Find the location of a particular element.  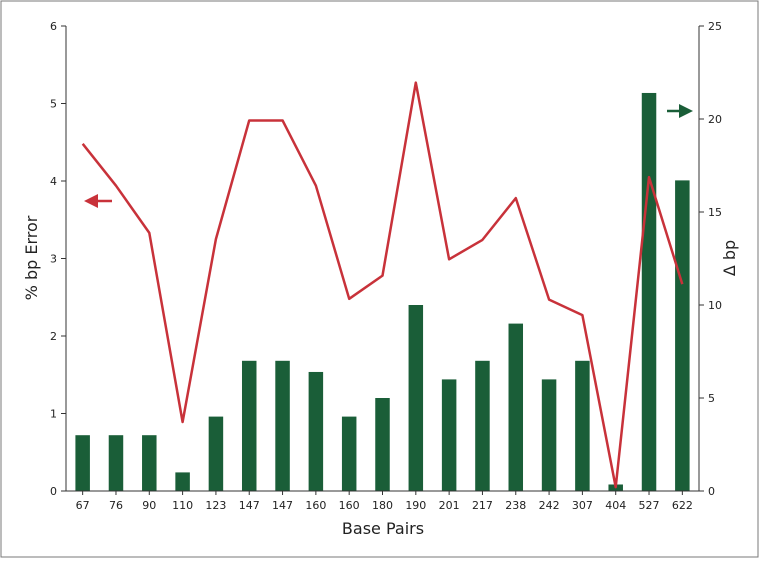

x-tick-label: 110 is located at coordinates (182, 505).